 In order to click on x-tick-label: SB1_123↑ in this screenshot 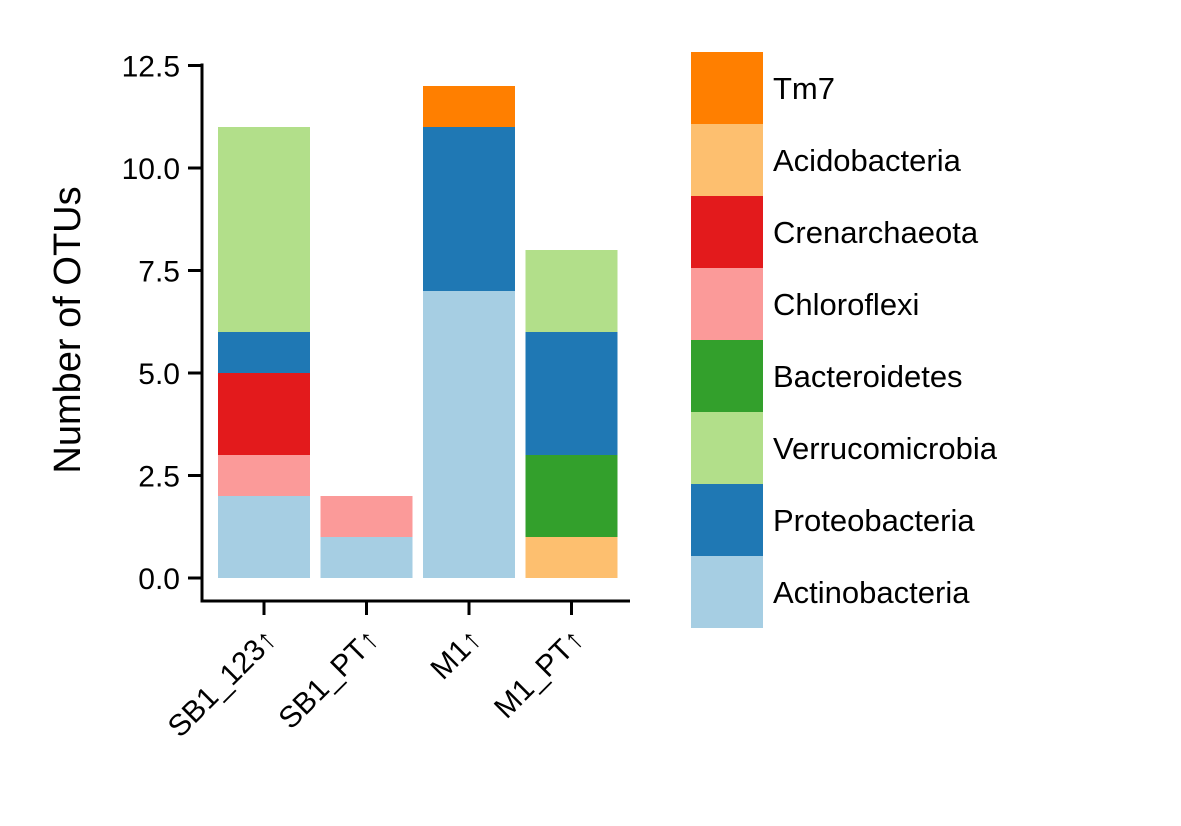, I will do `click(222, 683)`.